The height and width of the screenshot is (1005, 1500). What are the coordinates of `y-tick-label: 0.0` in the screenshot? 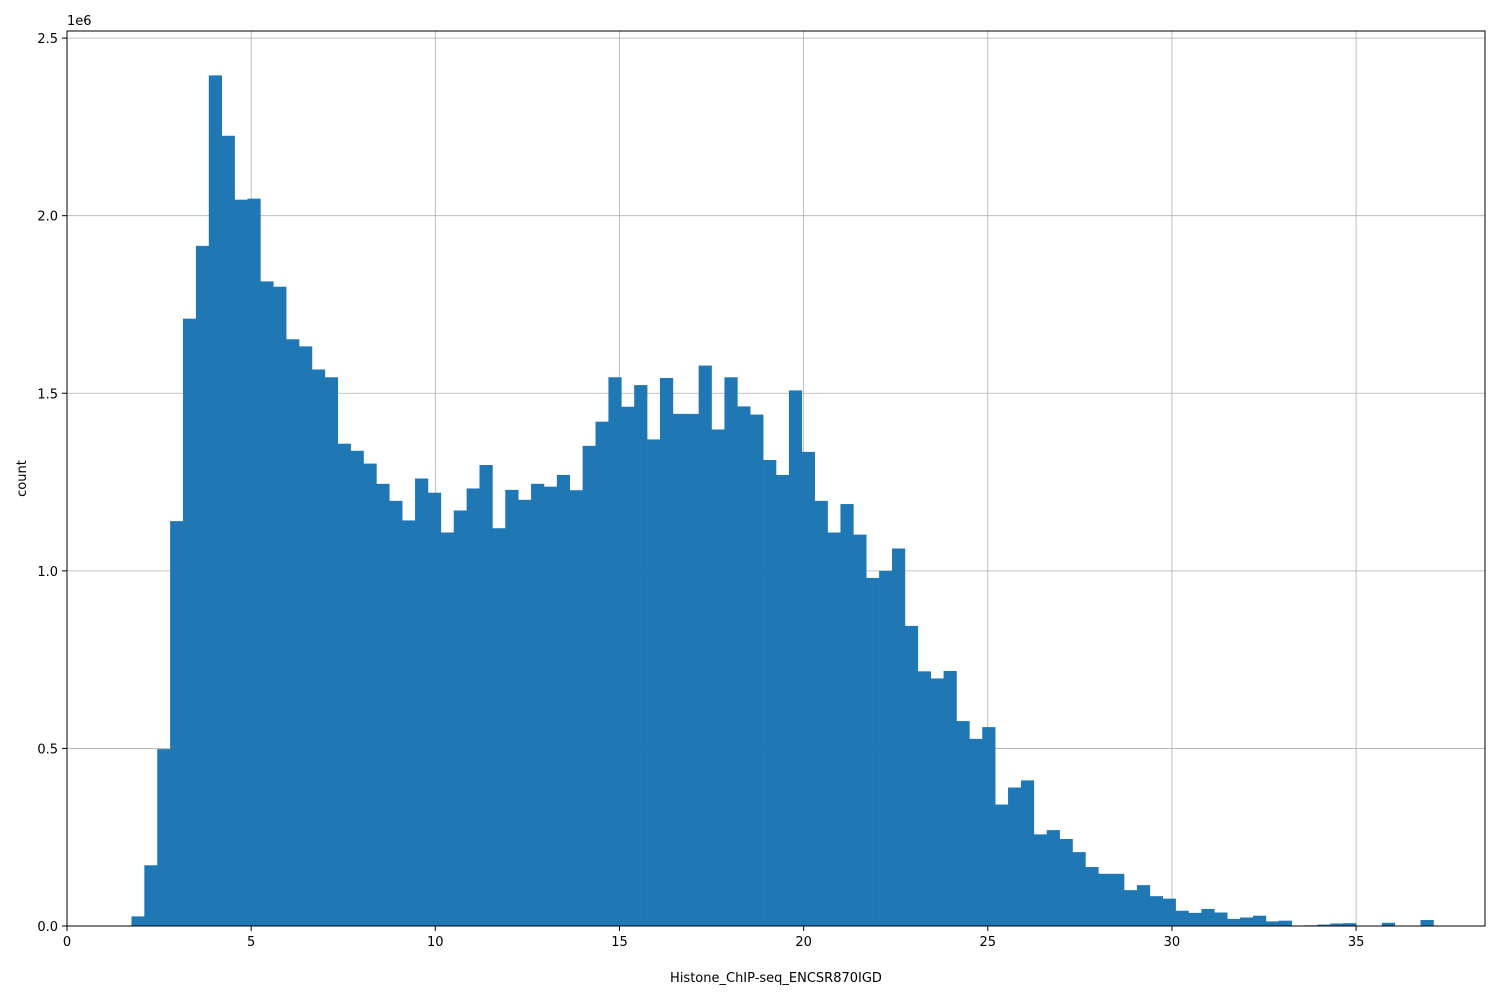 It's located at (47, 927).